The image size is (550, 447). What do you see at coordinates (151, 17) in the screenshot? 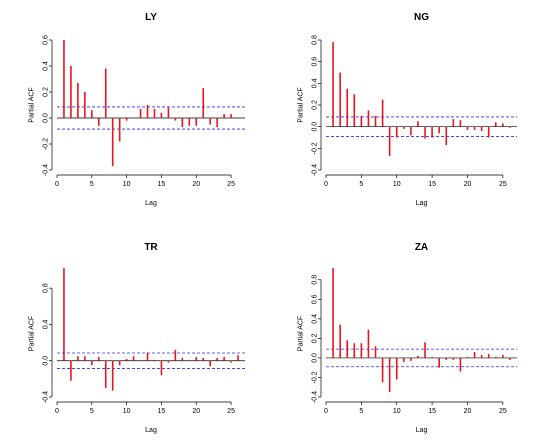
I see `panel-title: LY` at bounding box center [151, 17].